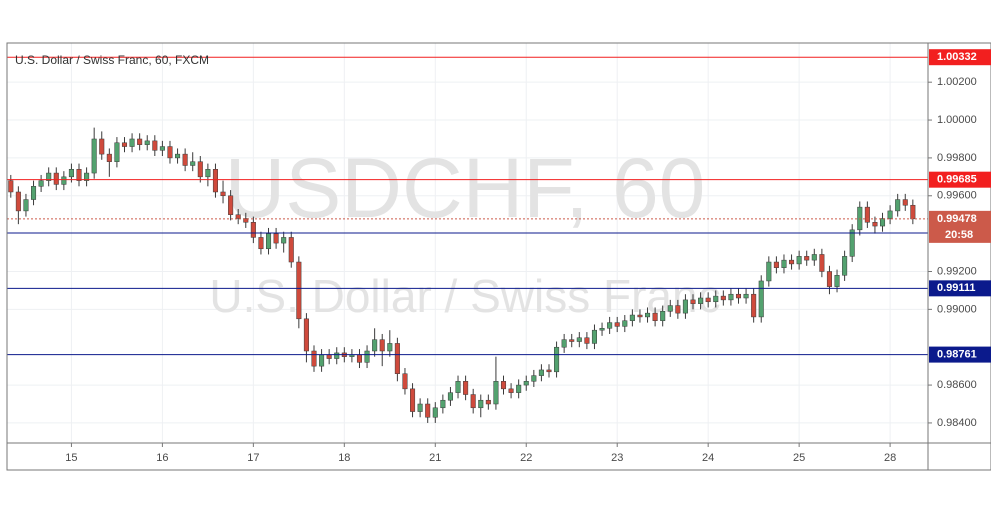  What do you see at coordinates (957, 355) in the screenshot?
I see `level-label: 0.98761` at bounding box center [957, 355].